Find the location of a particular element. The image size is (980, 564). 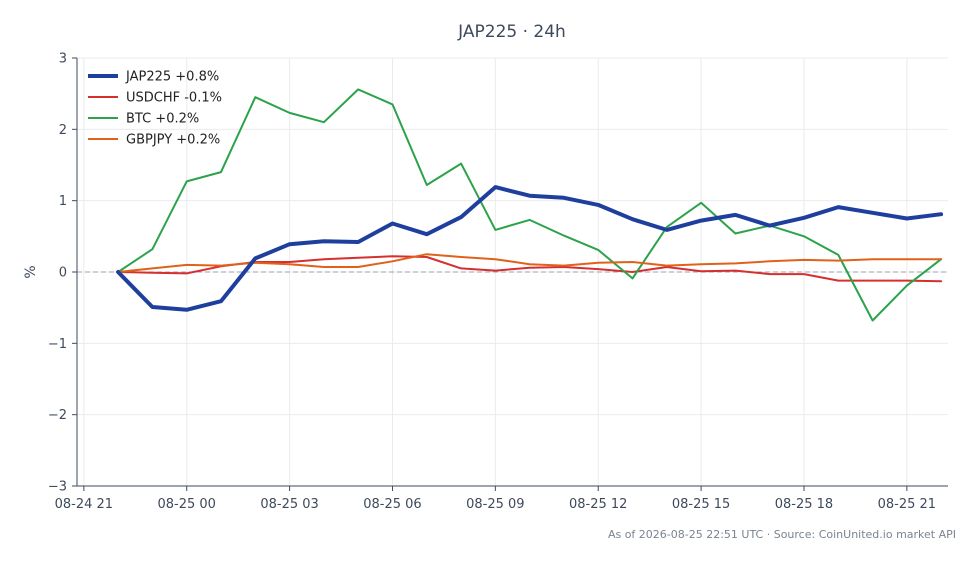

y-tick-label: −1 is located at coordinates (57, 344).